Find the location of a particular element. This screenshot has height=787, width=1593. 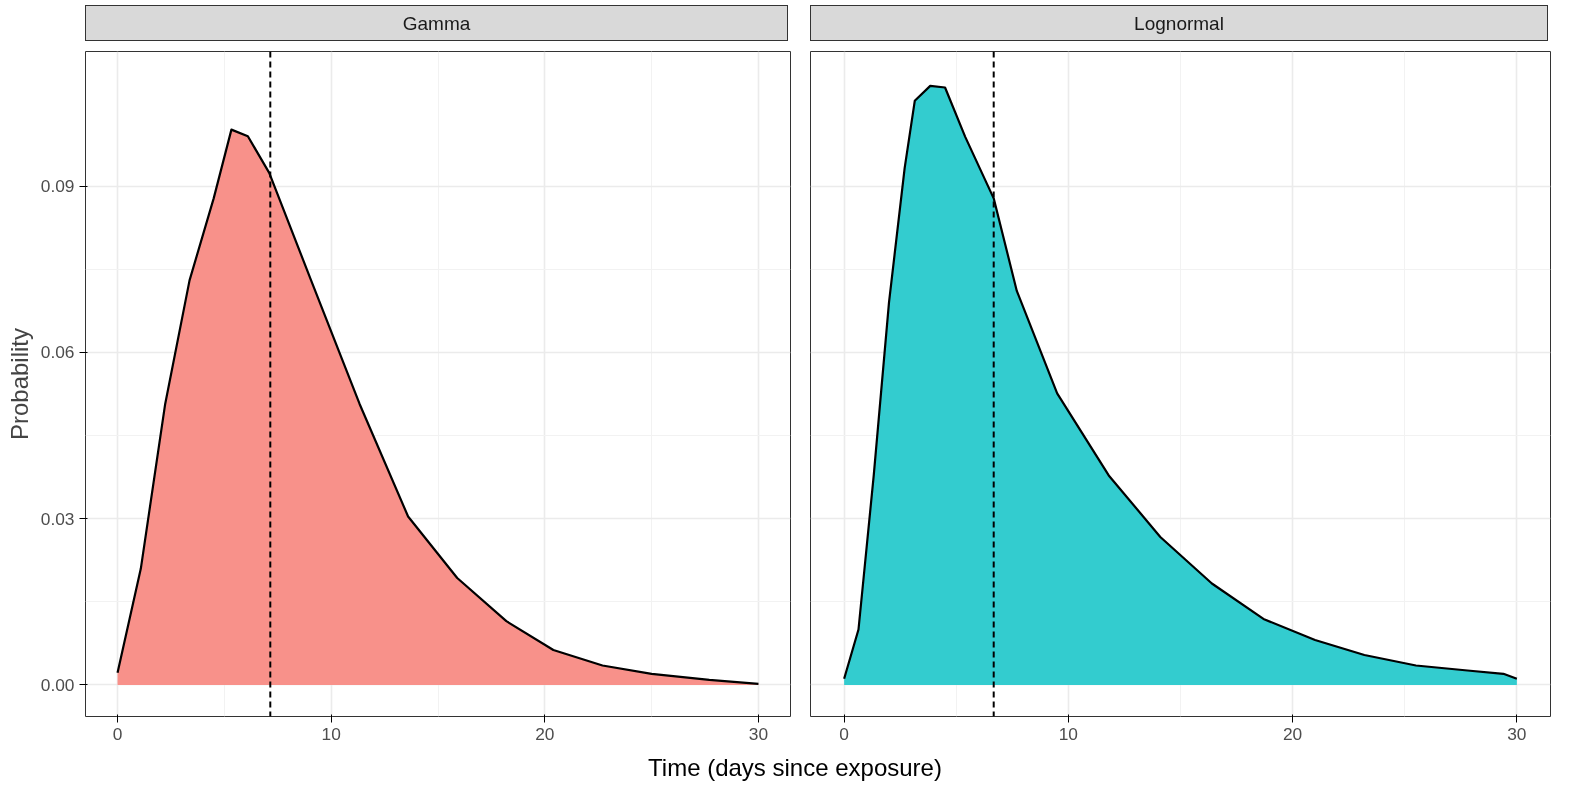

chart-title: Gamma is located at coordinates (436, 24).